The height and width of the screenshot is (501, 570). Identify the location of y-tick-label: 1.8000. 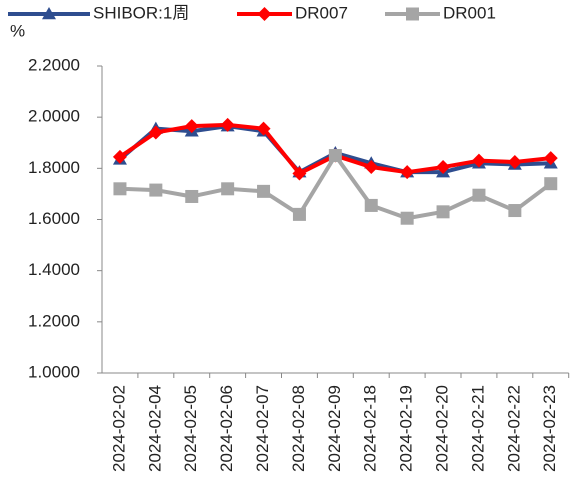
(54, 167).